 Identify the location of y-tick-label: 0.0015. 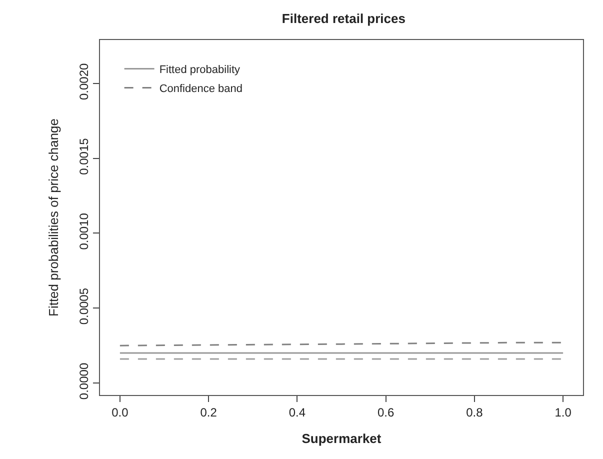
(84, 156).